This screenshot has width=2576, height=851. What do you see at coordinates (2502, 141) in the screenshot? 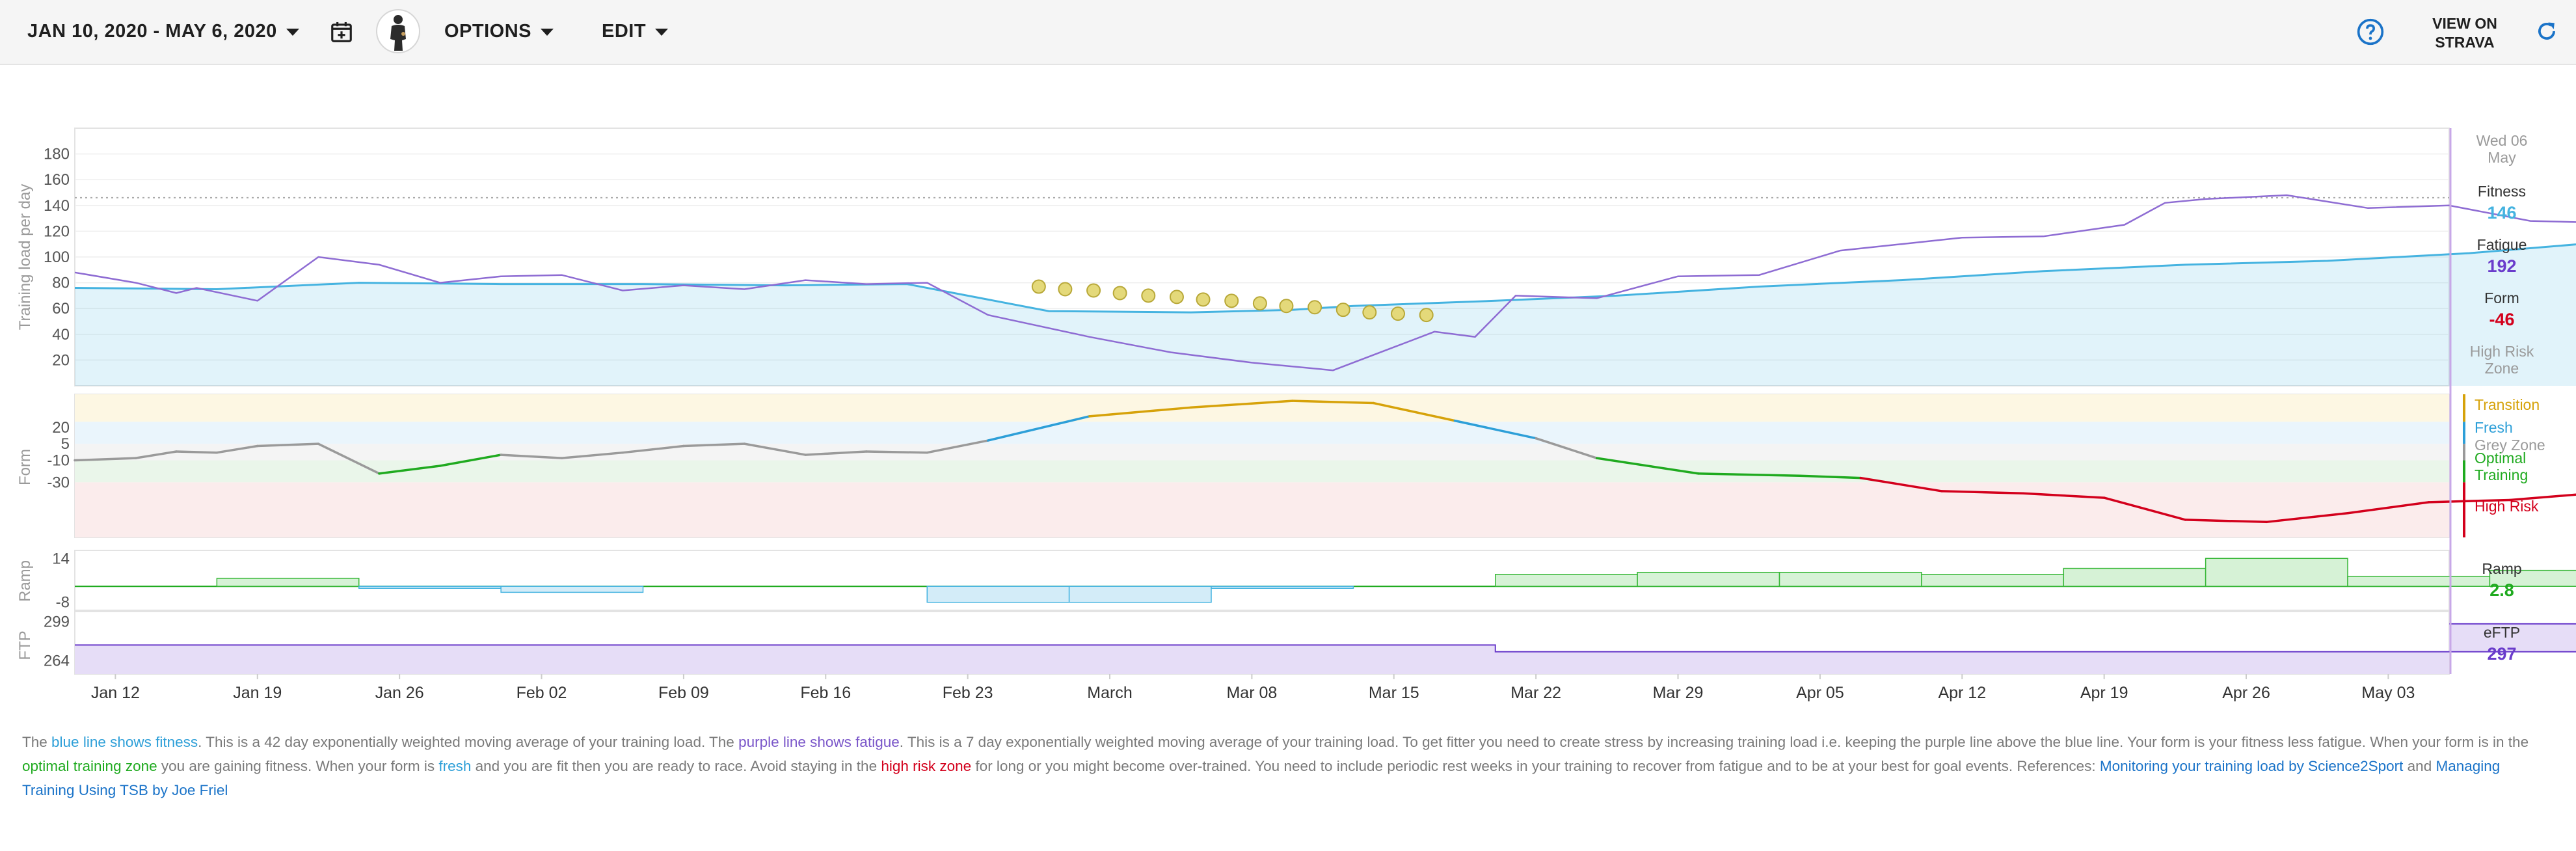
I see `side-date-line1: Wed 06` at bounding box center [2502, 141].